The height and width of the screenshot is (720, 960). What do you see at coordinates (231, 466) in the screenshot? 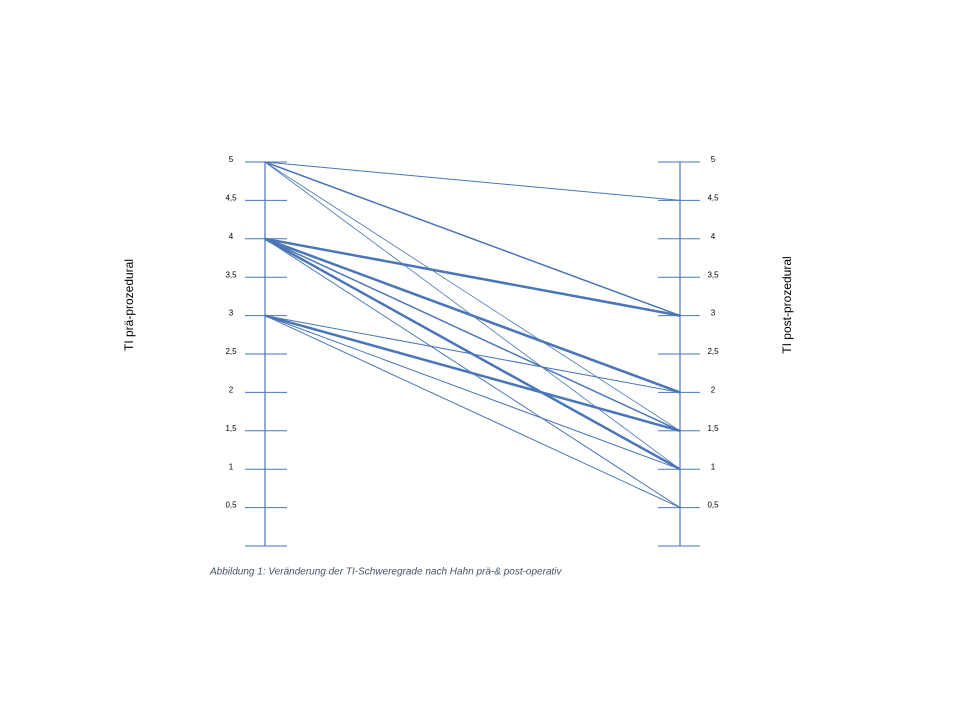
I see `left-tick-label: 1` at bounding box center [231, 466].